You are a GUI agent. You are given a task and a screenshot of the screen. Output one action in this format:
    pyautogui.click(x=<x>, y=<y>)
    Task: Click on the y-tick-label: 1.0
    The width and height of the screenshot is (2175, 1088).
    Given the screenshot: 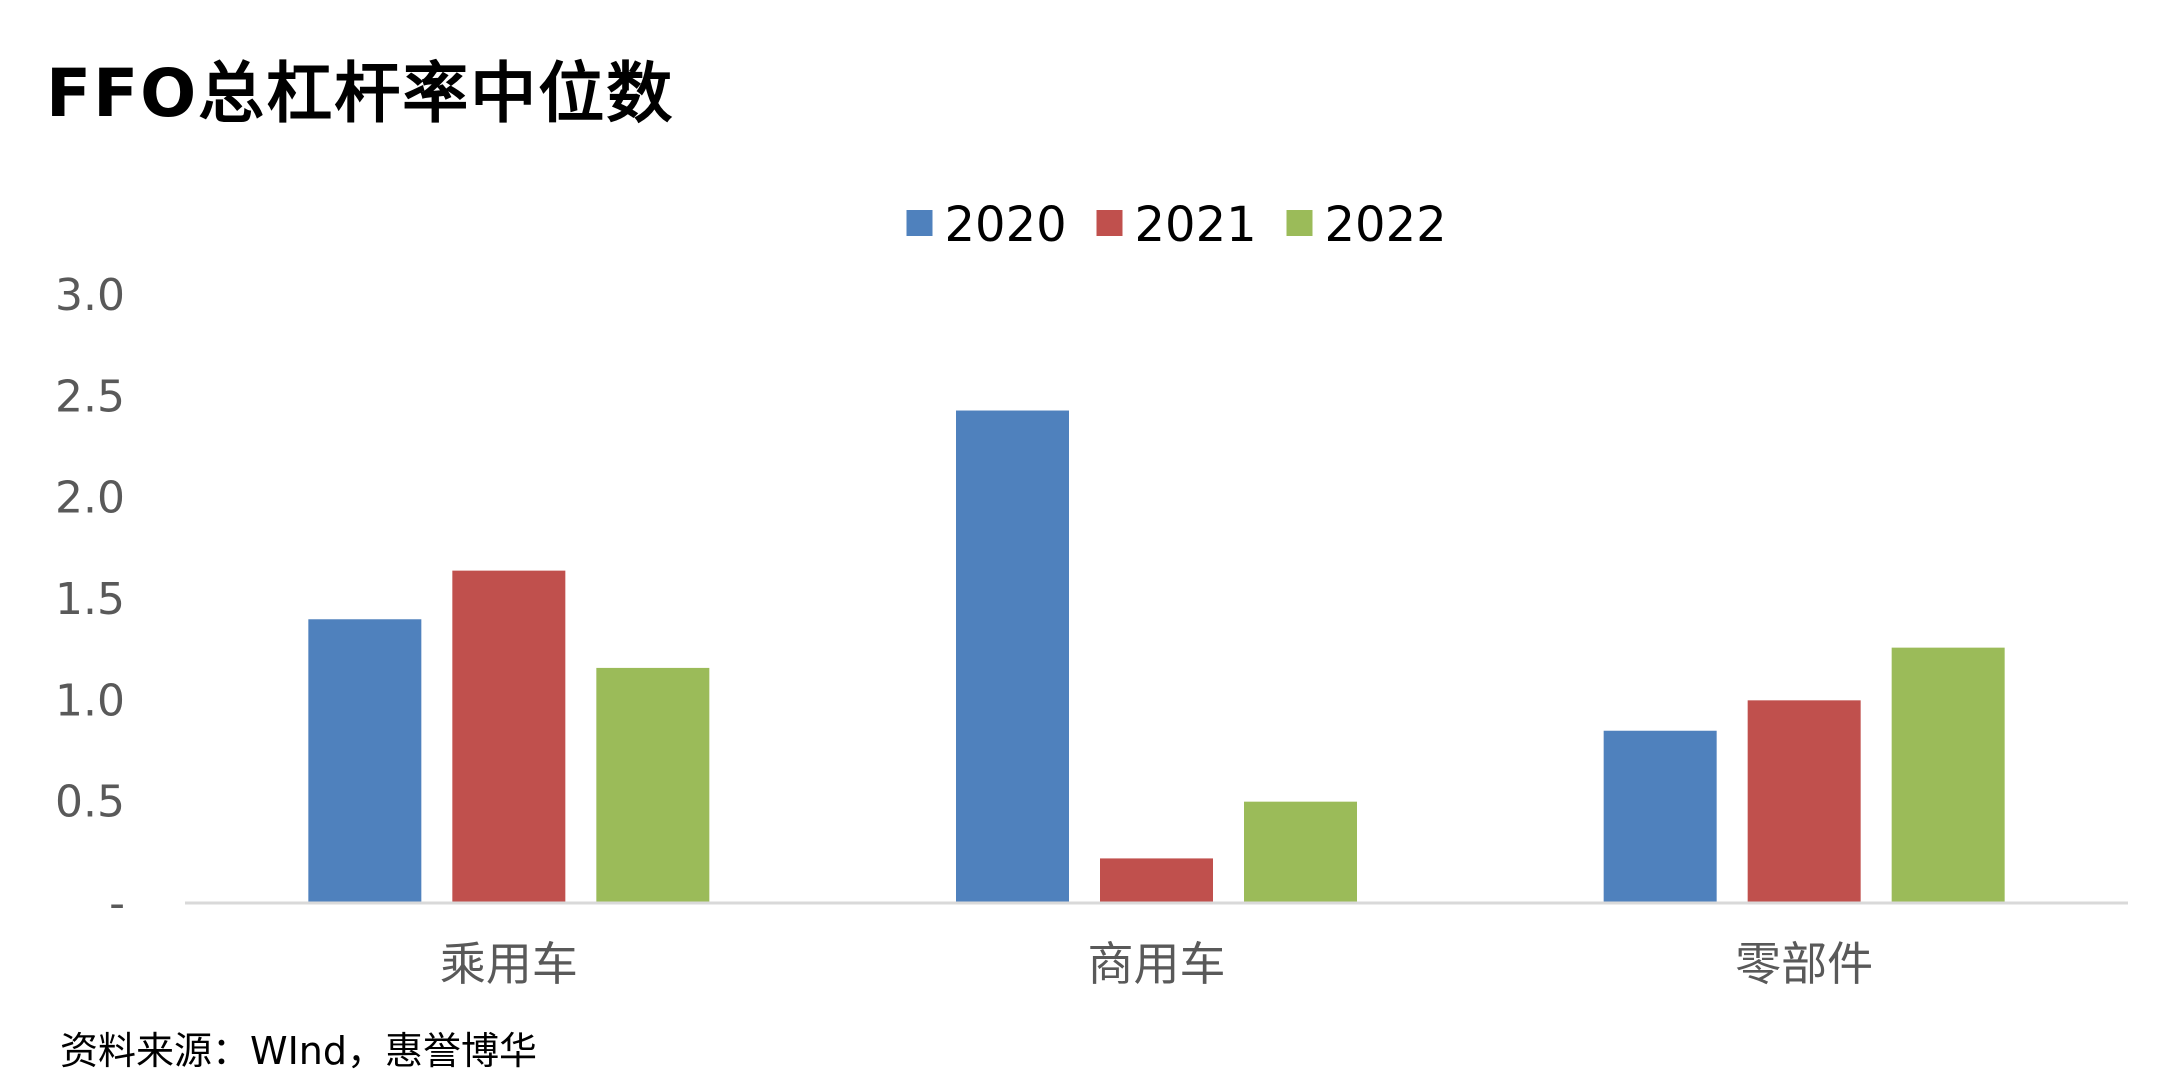 What is the action you would take?
    pyautogui.click(x=90, y=700)
    